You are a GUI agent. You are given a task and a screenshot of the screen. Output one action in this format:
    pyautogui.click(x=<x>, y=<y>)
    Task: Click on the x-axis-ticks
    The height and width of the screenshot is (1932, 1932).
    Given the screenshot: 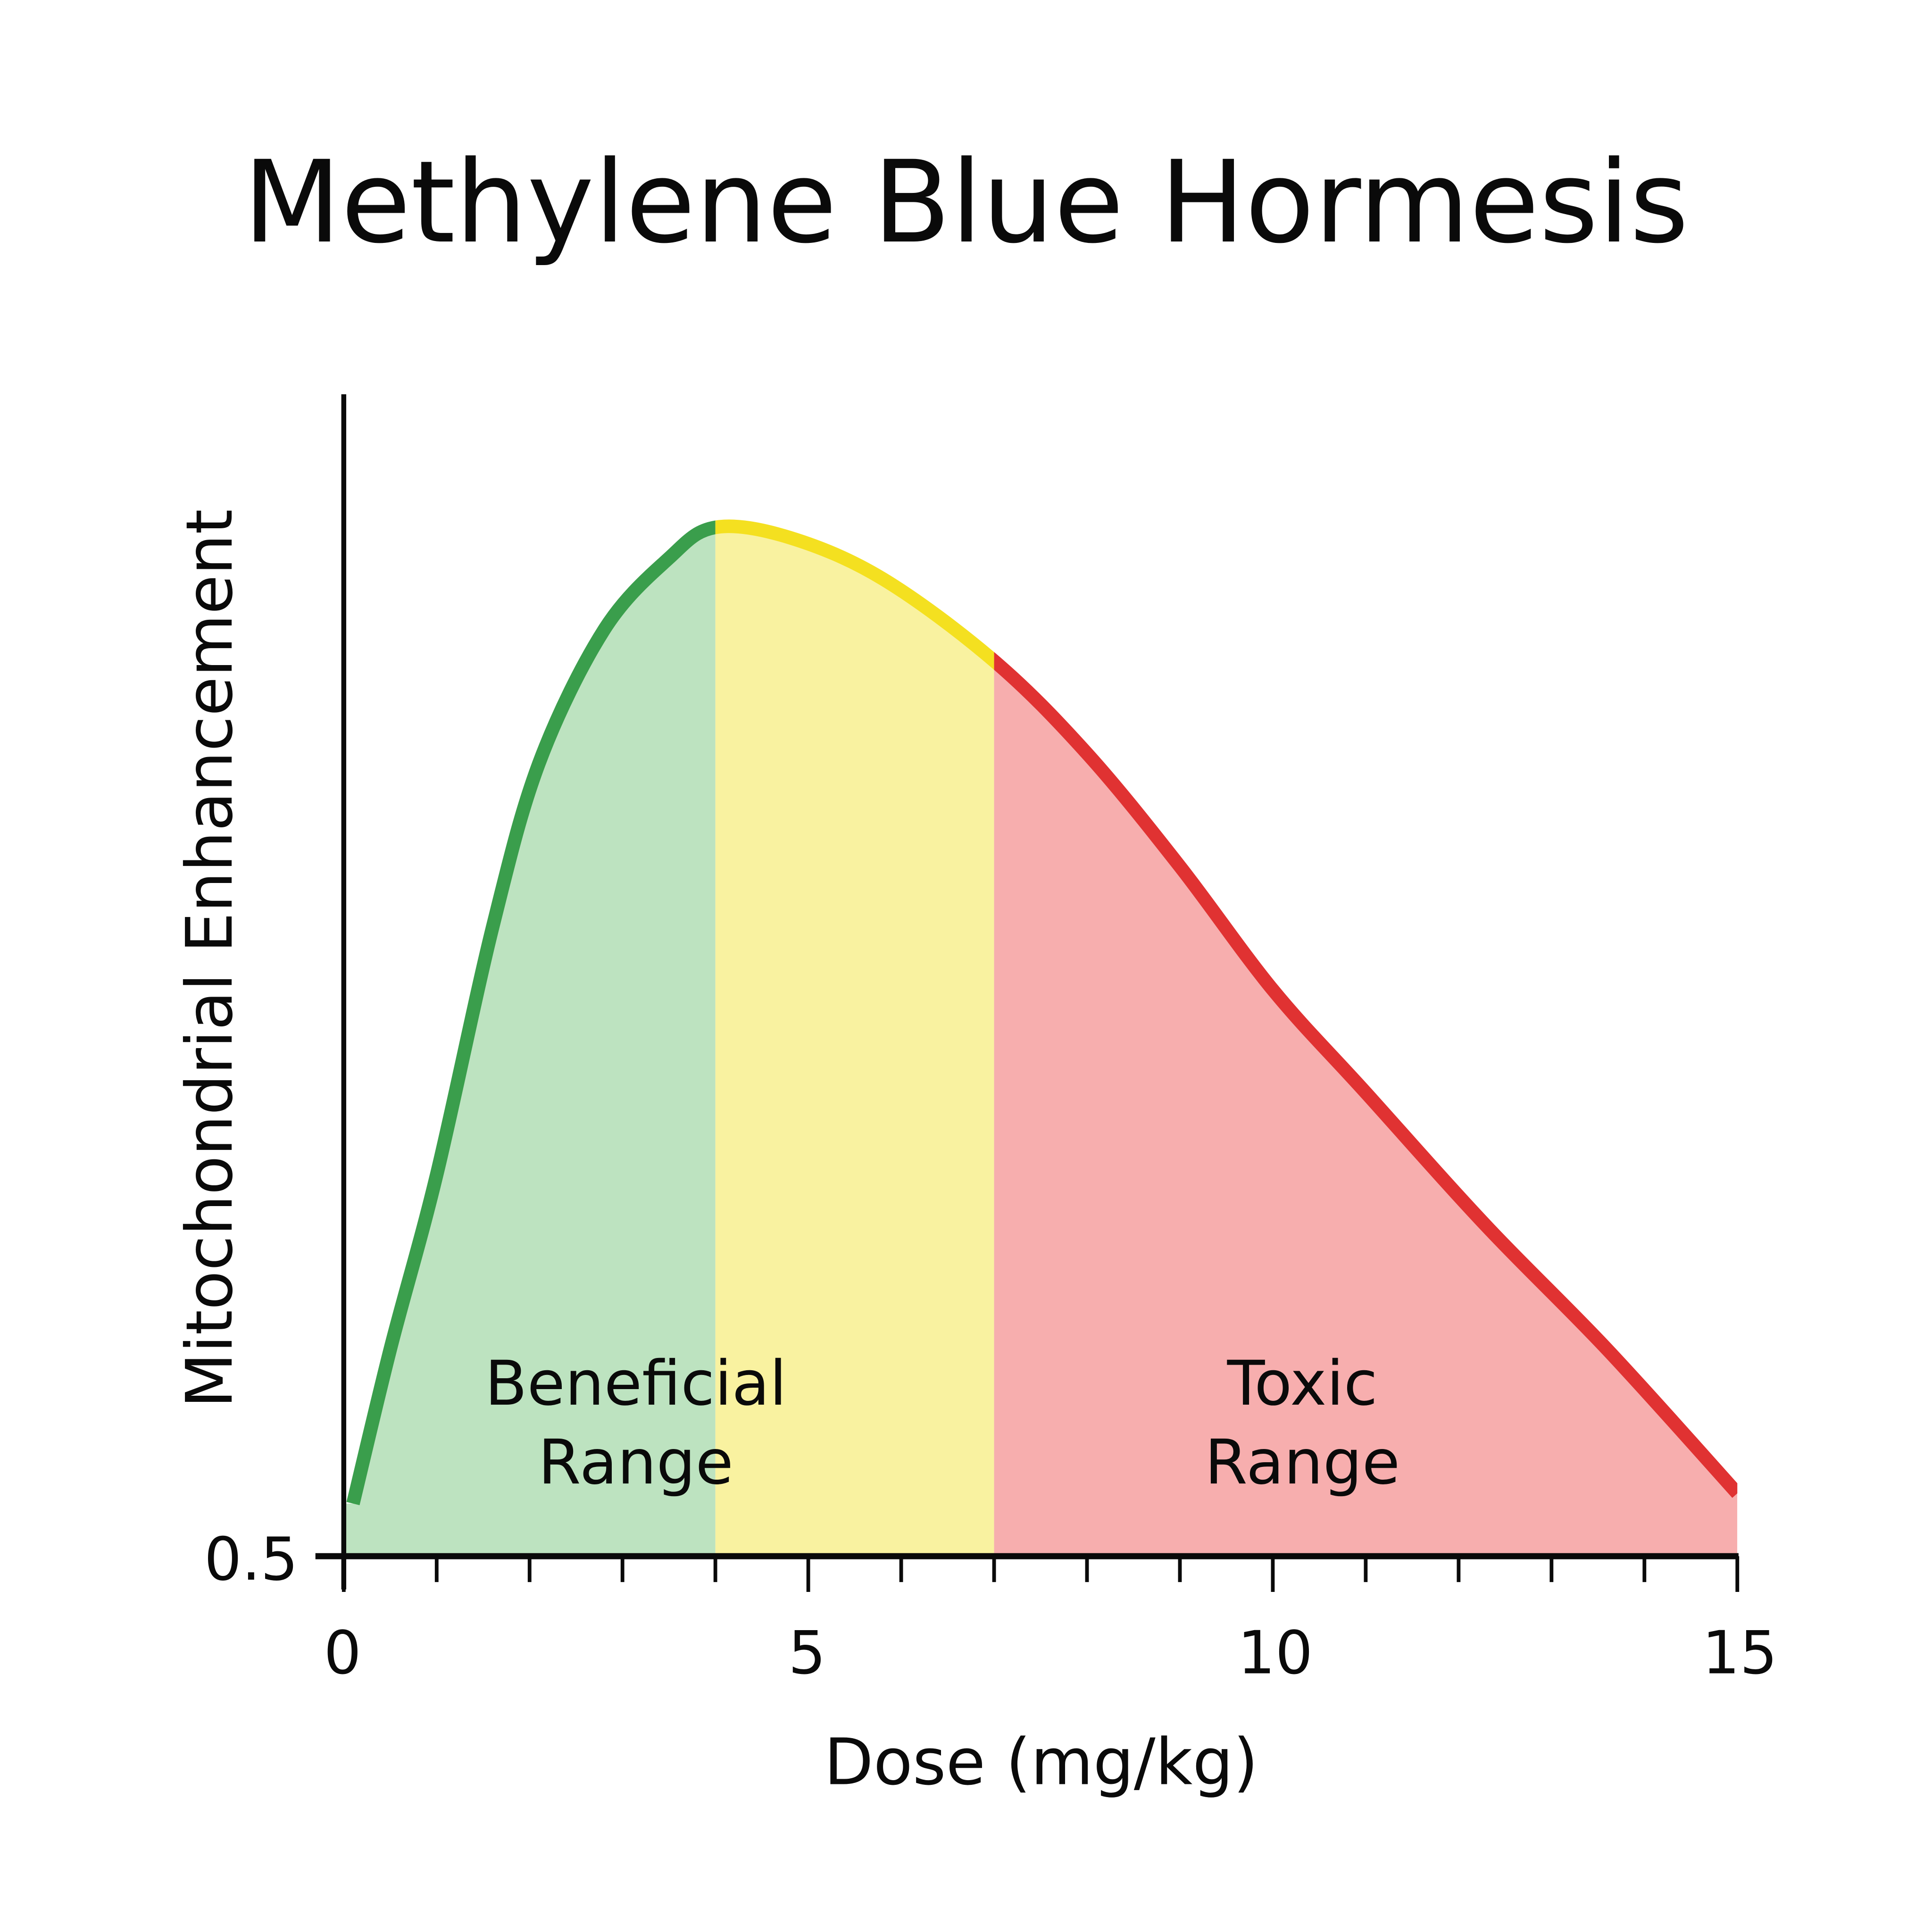 What is the action you would take?
    pyautogui.click(x=1040, y=1574)
    